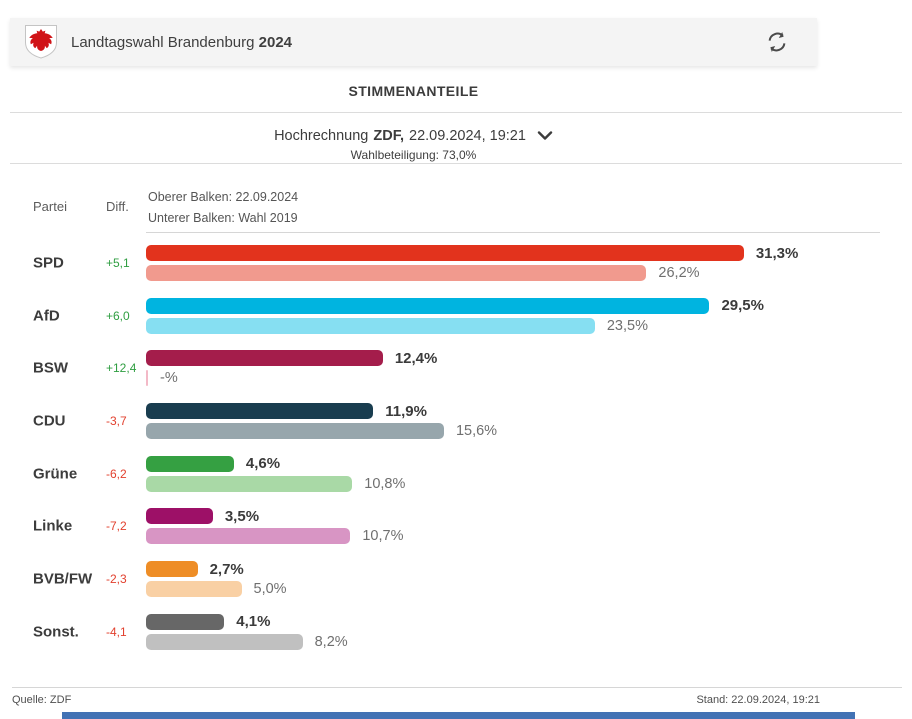 The width and height of the screenshot is (912, 719). Describe the element at coordinates (456, 579) in the screenshot. I see `party-row-bvbfw: BVB/FW -2,3 2,7% 5,0%` at that location.